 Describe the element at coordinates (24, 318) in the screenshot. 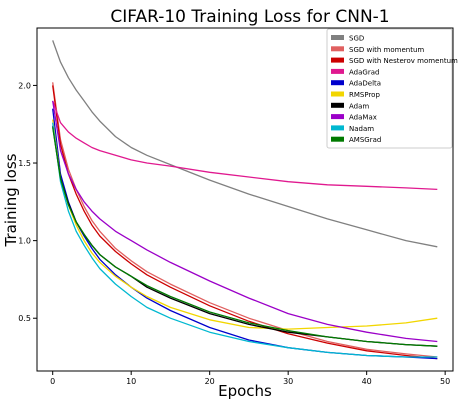

I see `y-tick-label: 0.5` at that location.